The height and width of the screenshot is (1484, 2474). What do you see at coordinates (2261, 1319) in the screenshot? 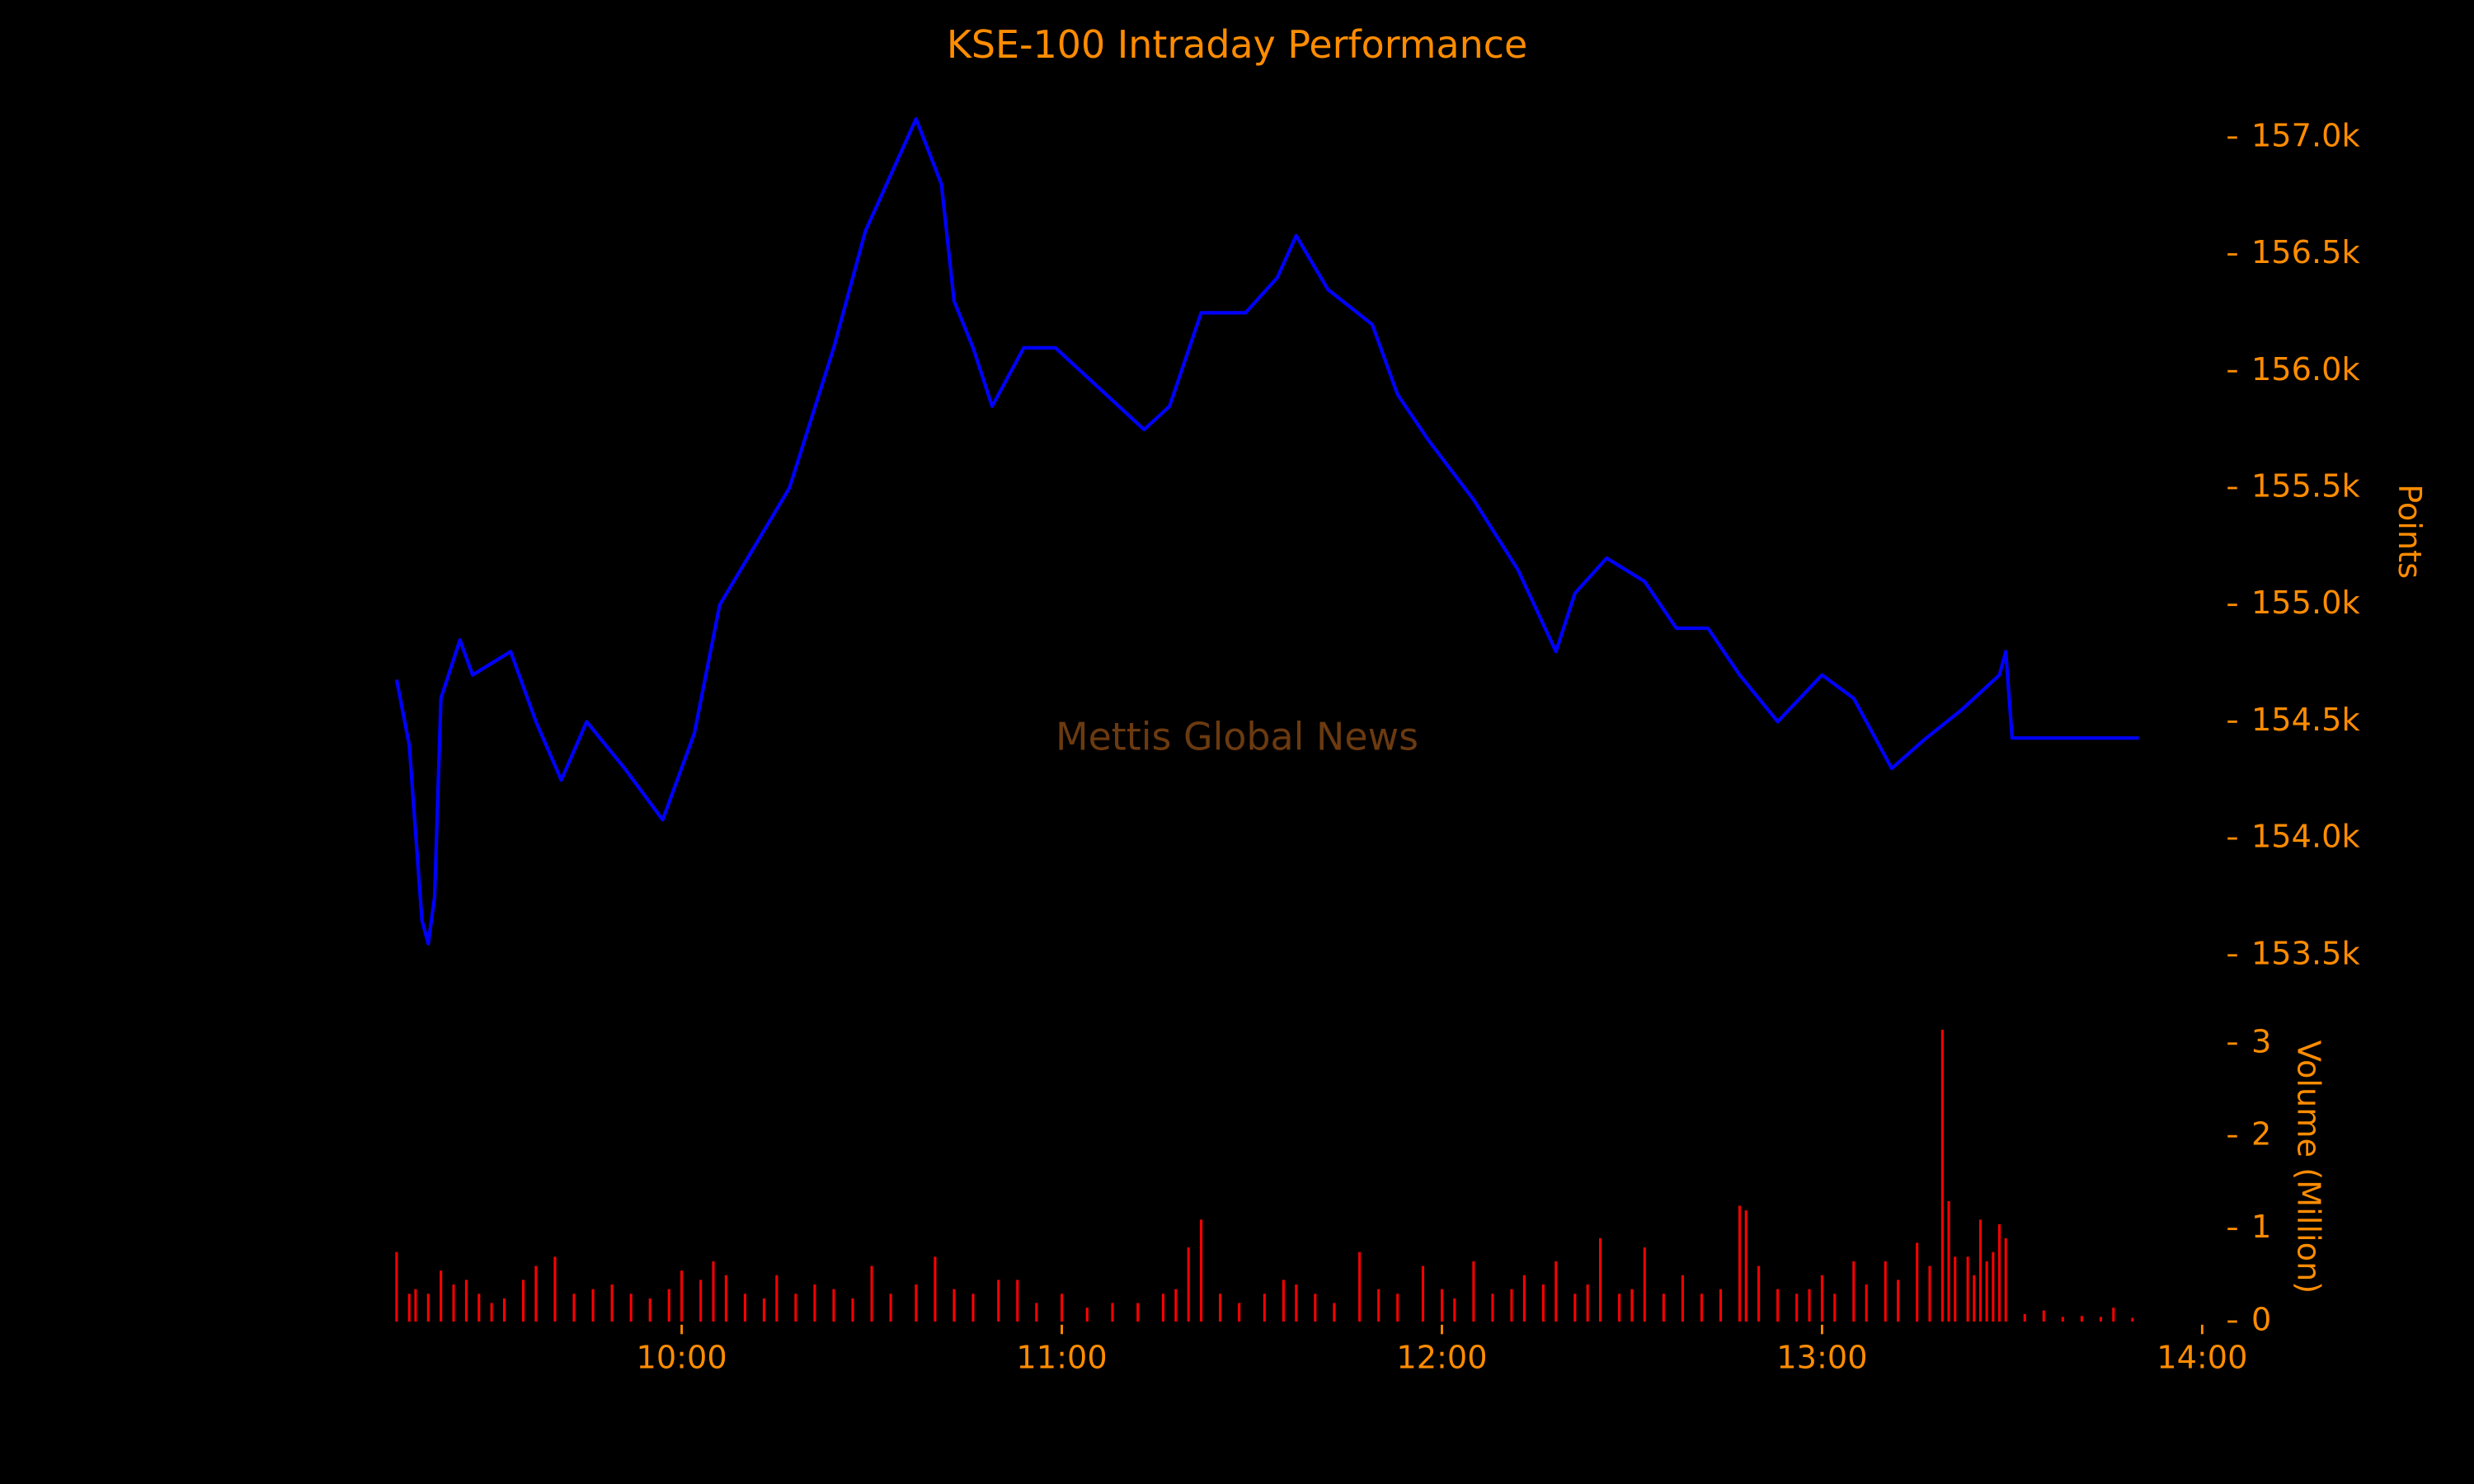
I see `y-tick-label: 0` at bounding box center [2261, 1319].